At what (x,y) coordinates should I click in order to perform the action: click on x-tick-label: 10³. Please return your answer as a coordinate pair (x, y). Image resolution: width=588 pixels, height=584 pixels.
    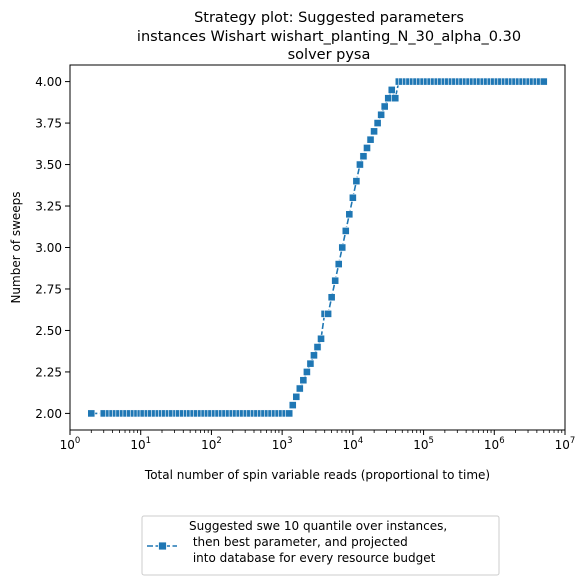
    Looking at the image, I should click on (282, 444).